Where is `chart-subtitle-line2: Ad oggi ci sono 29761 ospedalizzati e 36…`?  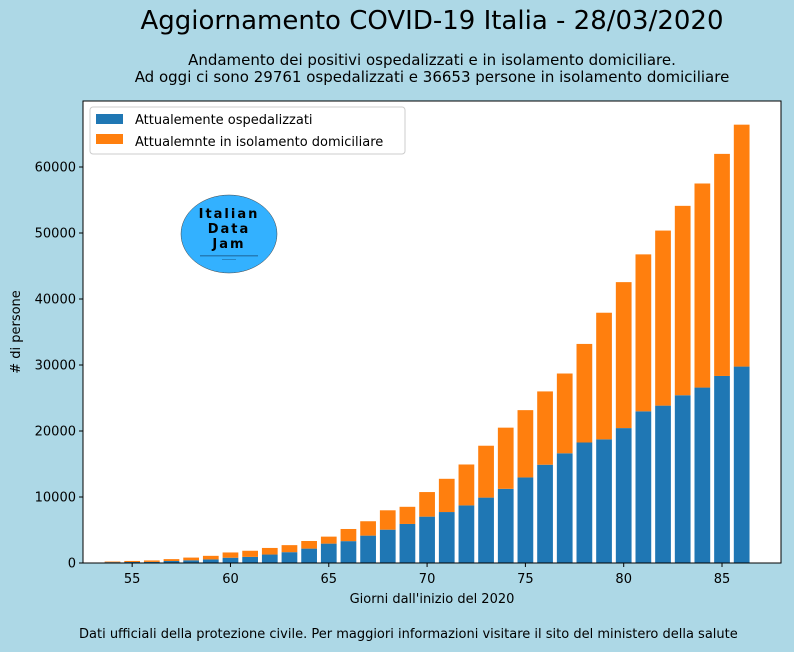 chart-subtitle-line2: Ad oggi ci sono 29761 ospedalizzati e 36… is located at coordinates (432, 77).